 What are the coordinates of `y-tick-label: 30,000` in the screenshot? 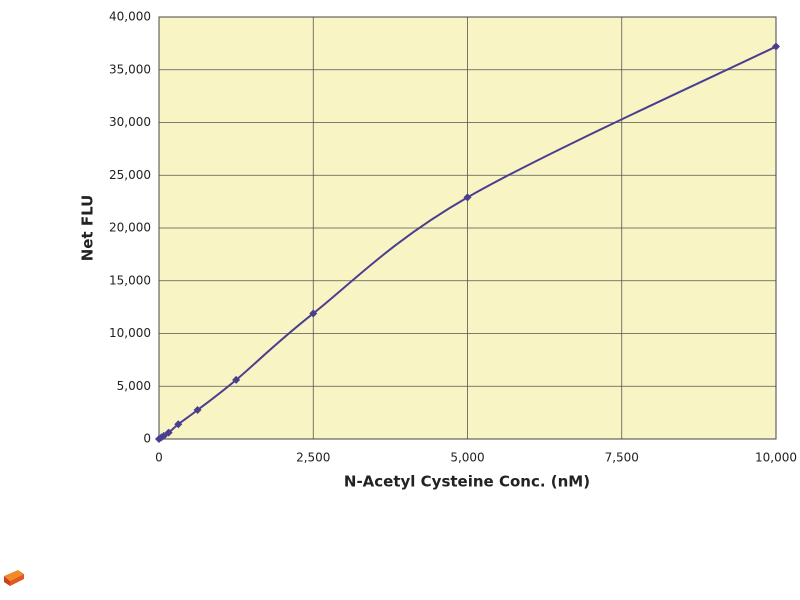 It's located at (130, 122).